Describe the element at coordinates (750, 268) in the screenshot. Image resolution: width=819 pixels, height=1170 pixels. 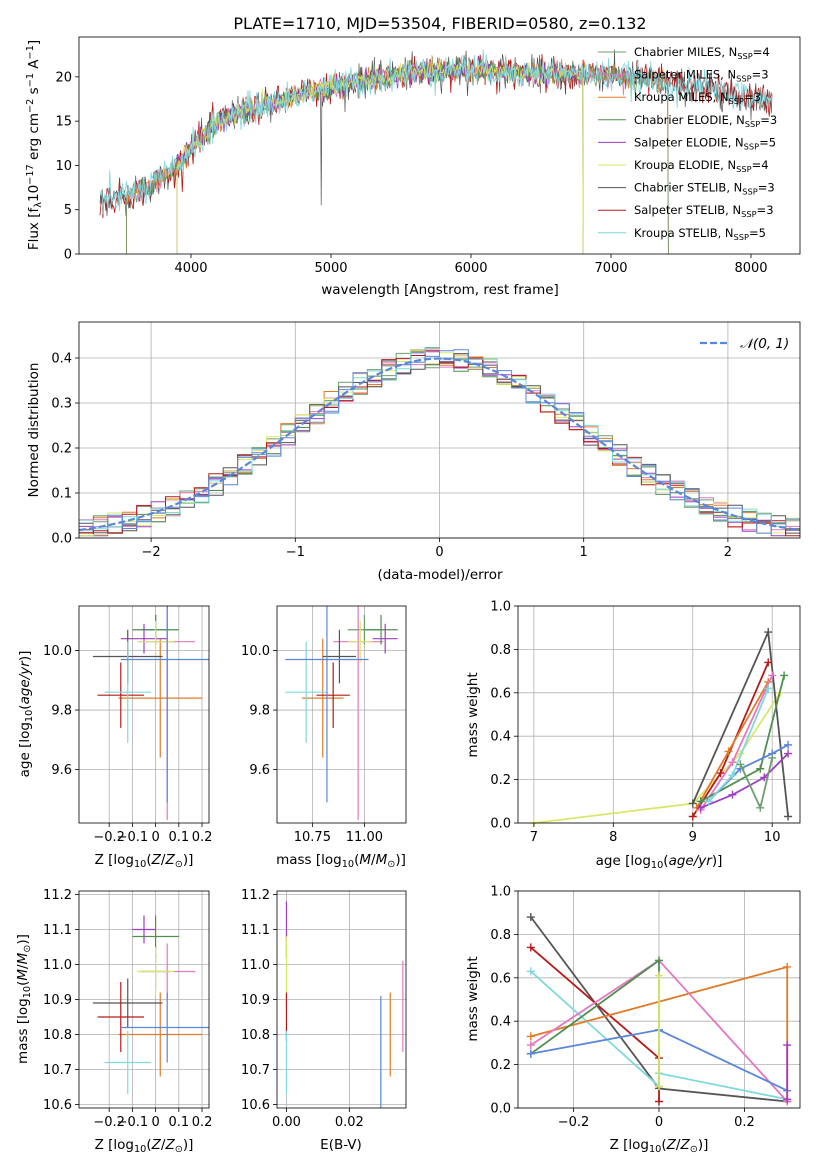
I see `x-tick-label: 8000` at that location.